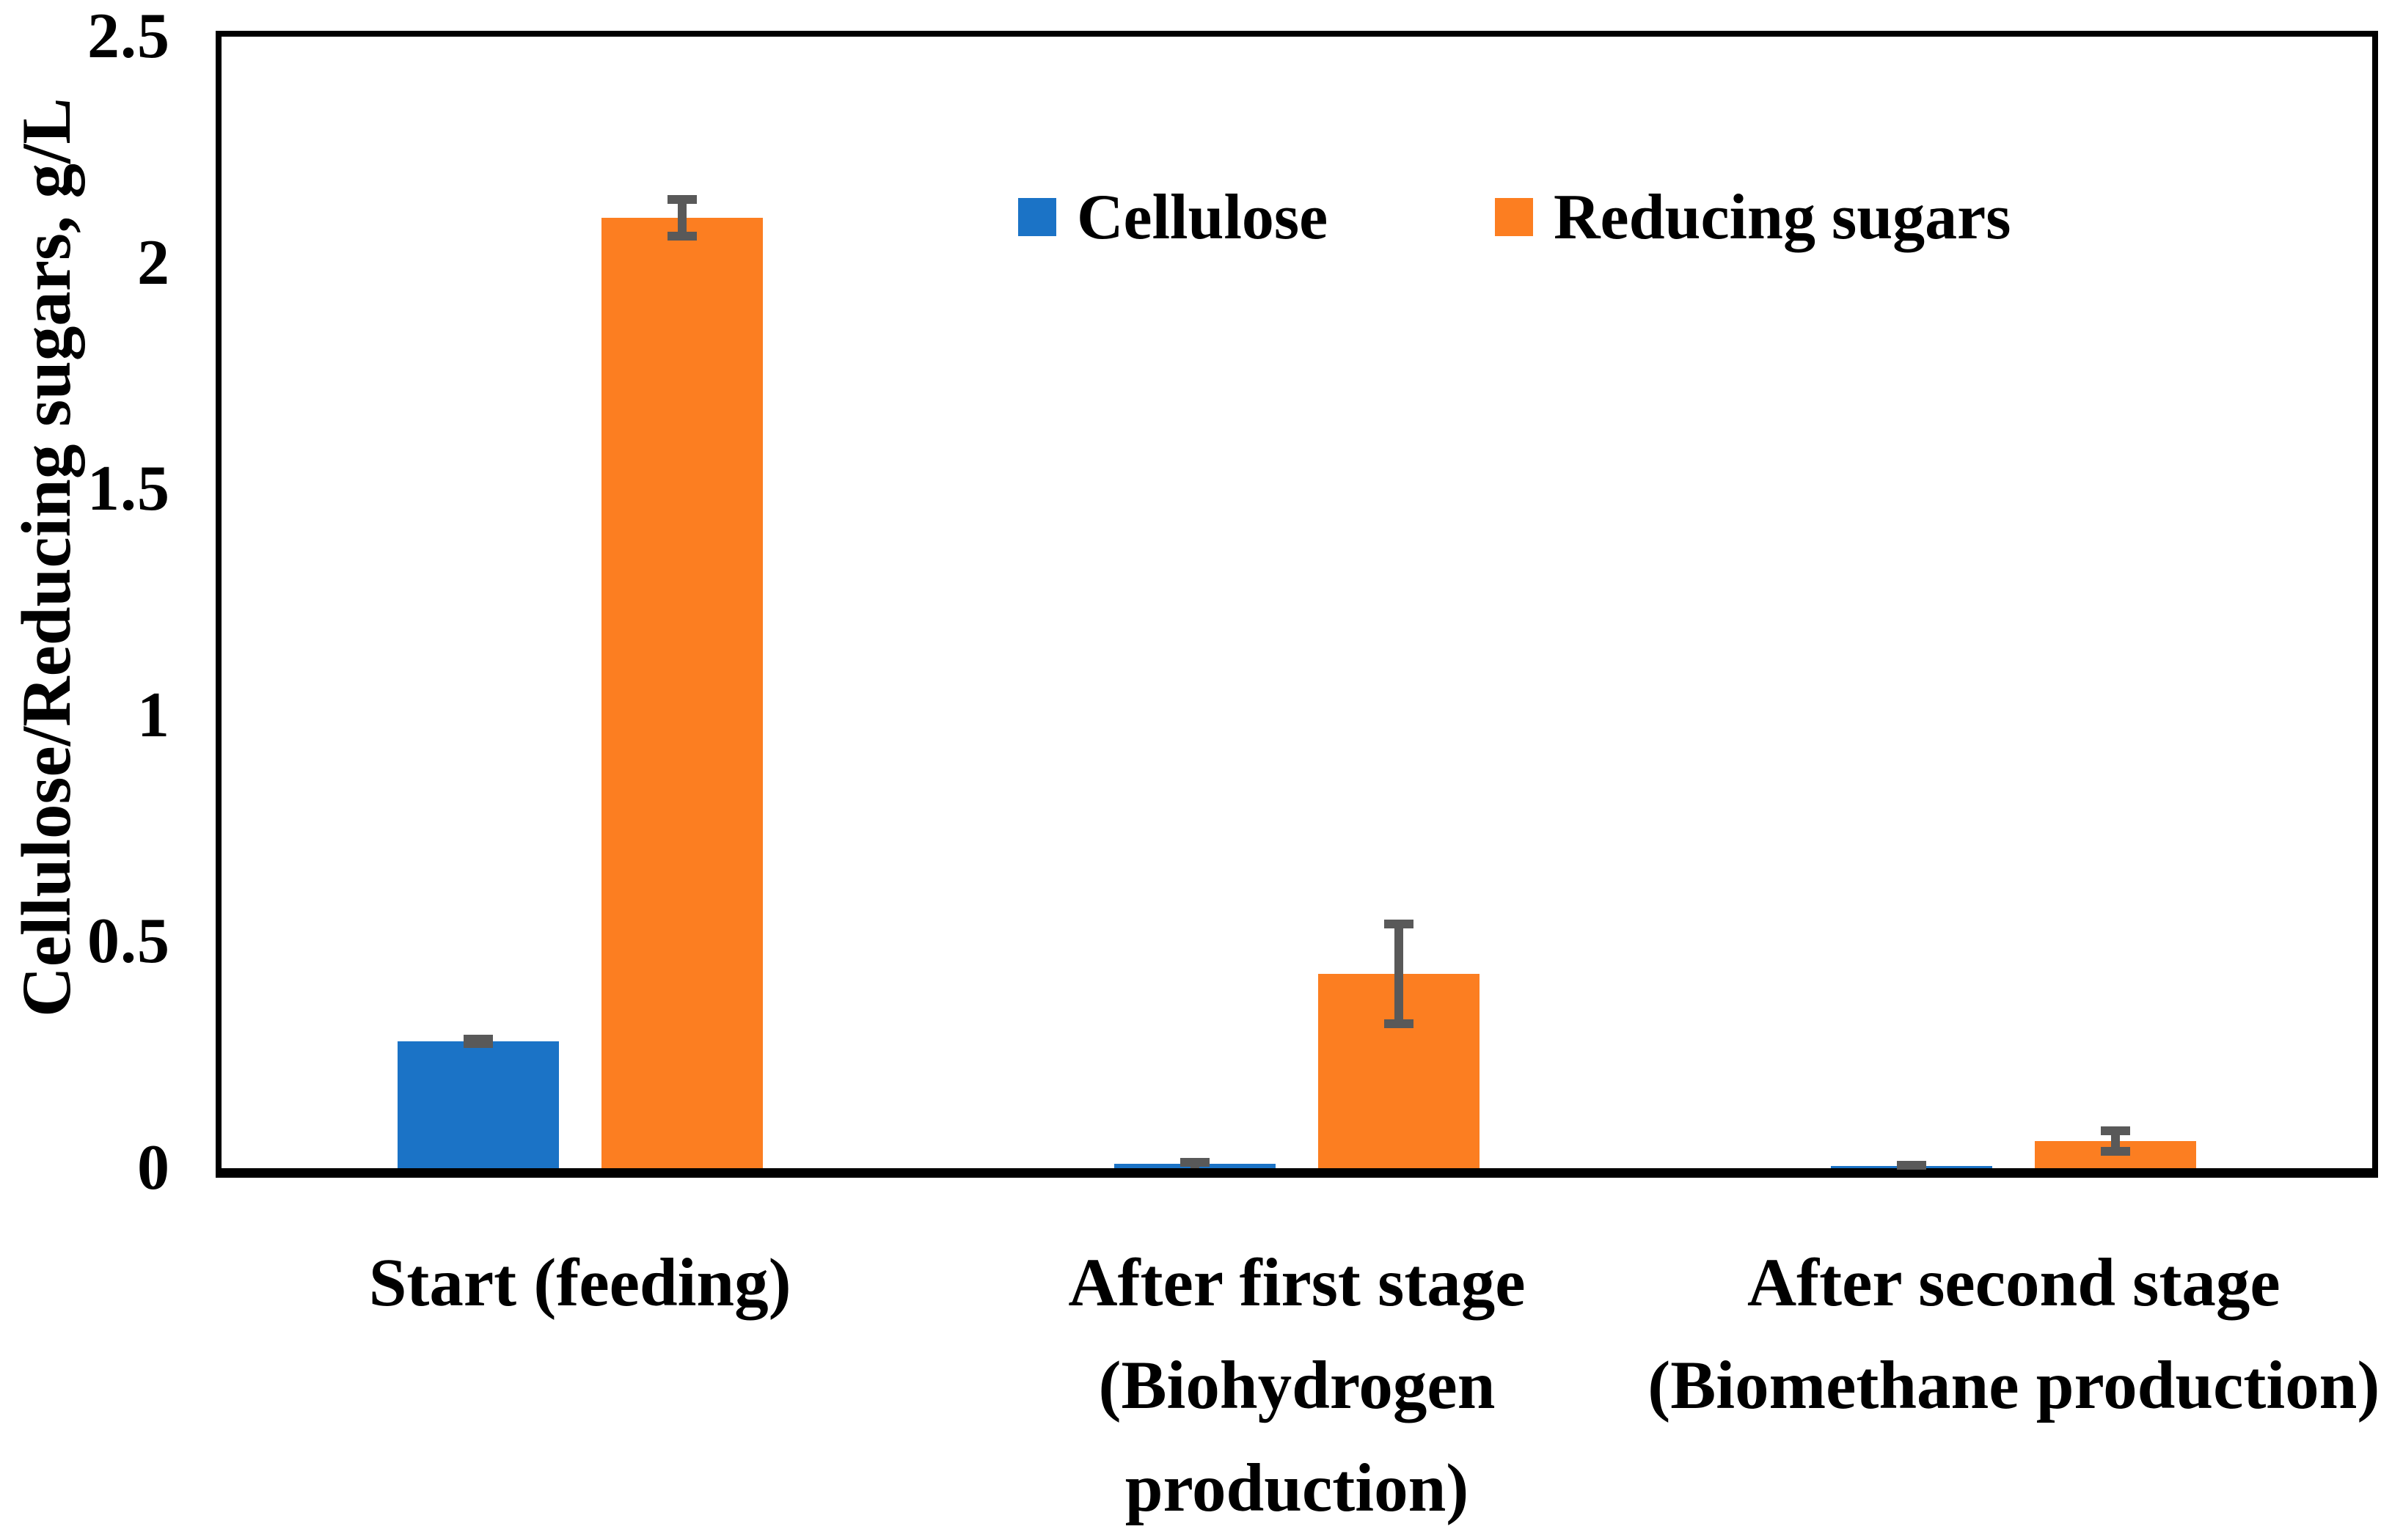 The image size is (2392, 1540). I want to click on legend-swatch-reducing-sugars-icon, so click(1514, 217).